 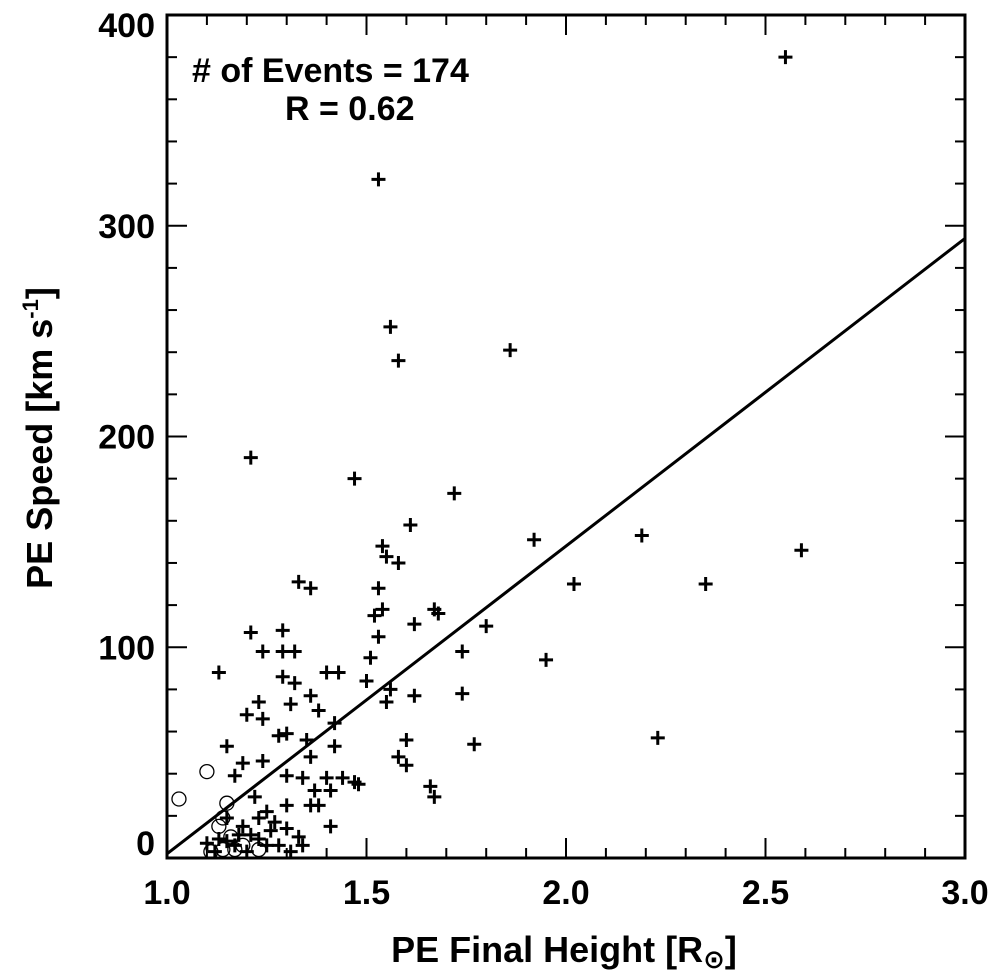 I want to click on y-tick-label: 200, so click(x=126, y=438).